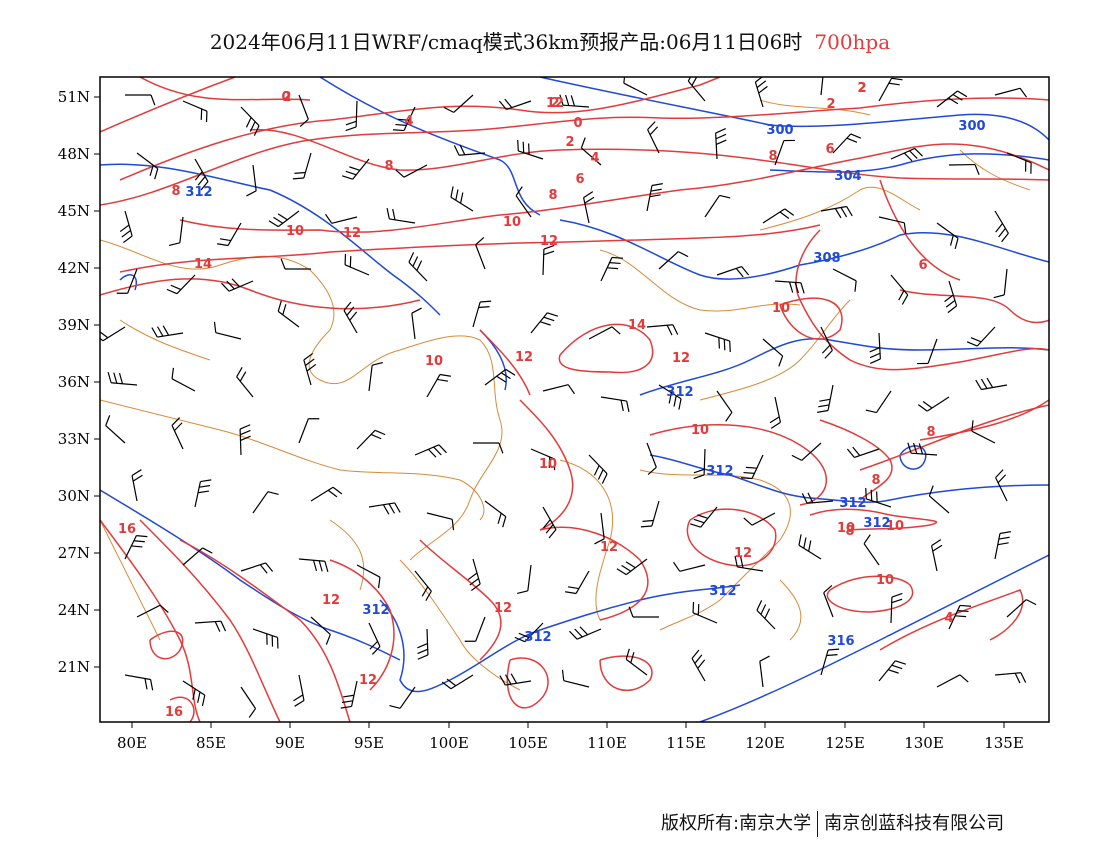  I want to click on x-tick-label: 135E, so click(1004, 743).